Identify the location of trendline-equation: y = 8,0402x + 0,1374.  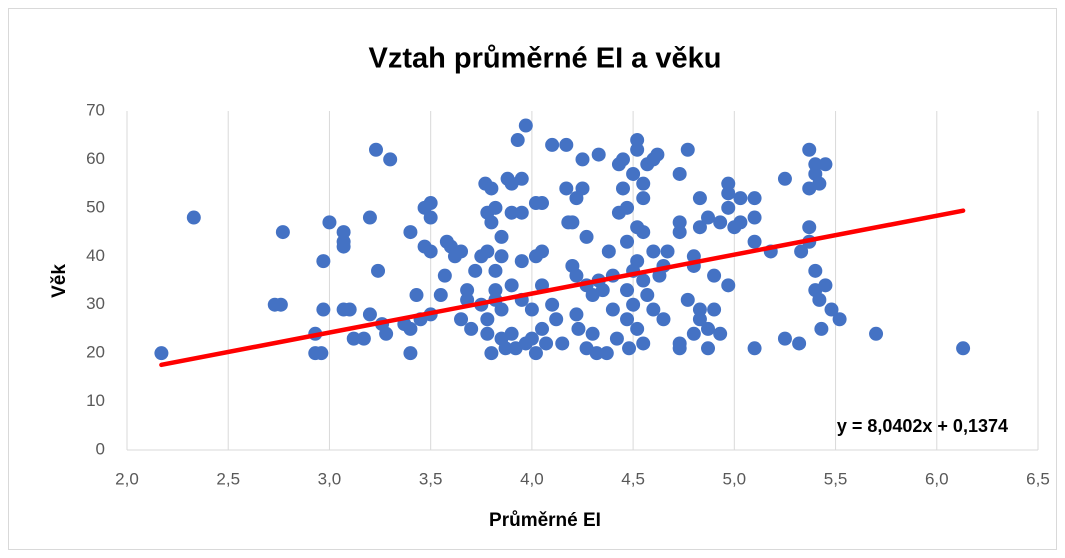
(922, 426).